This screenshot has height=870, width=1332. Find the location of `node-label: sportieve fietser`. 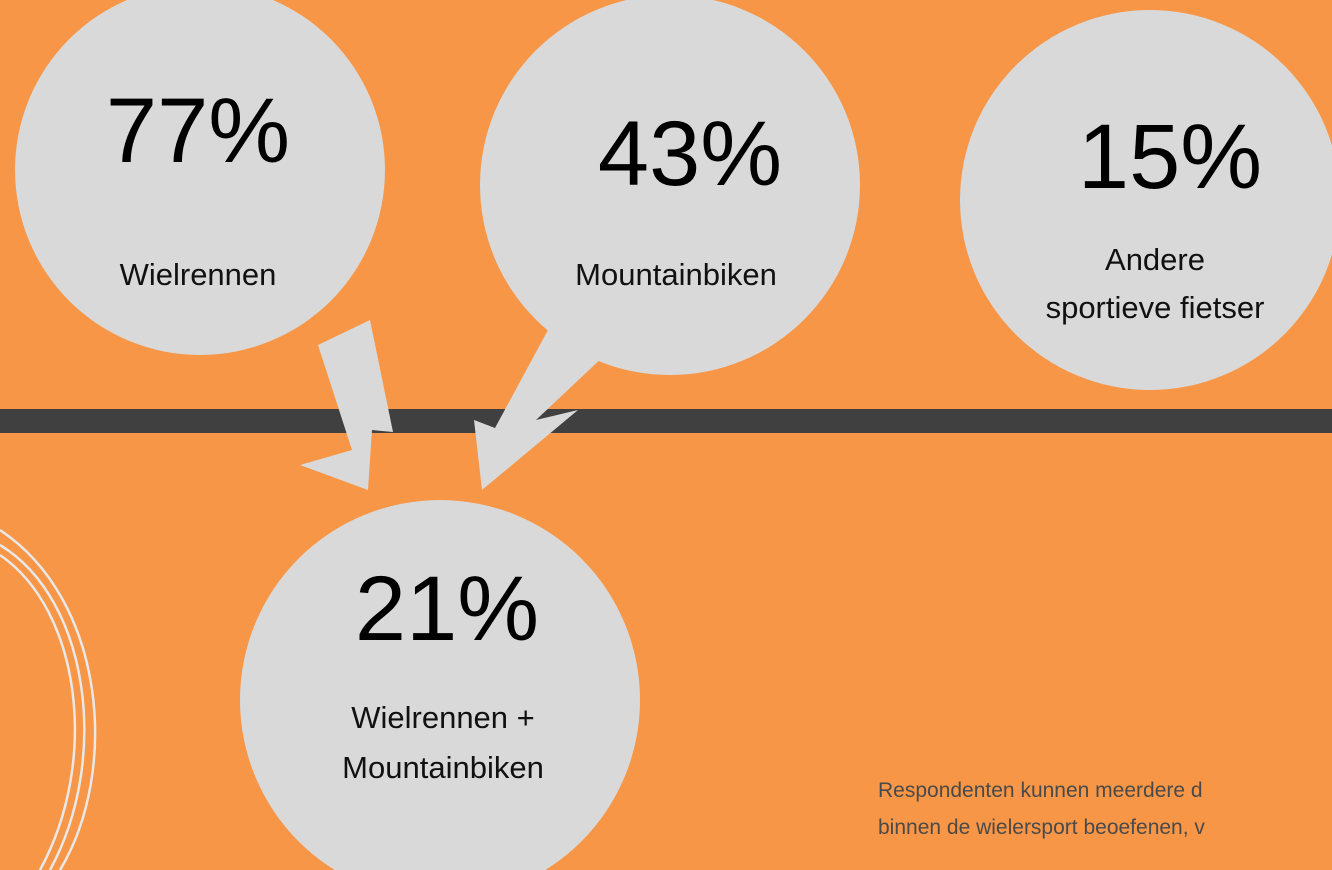

node-label: sportieve fietser is located at coordinates (1155, 307).